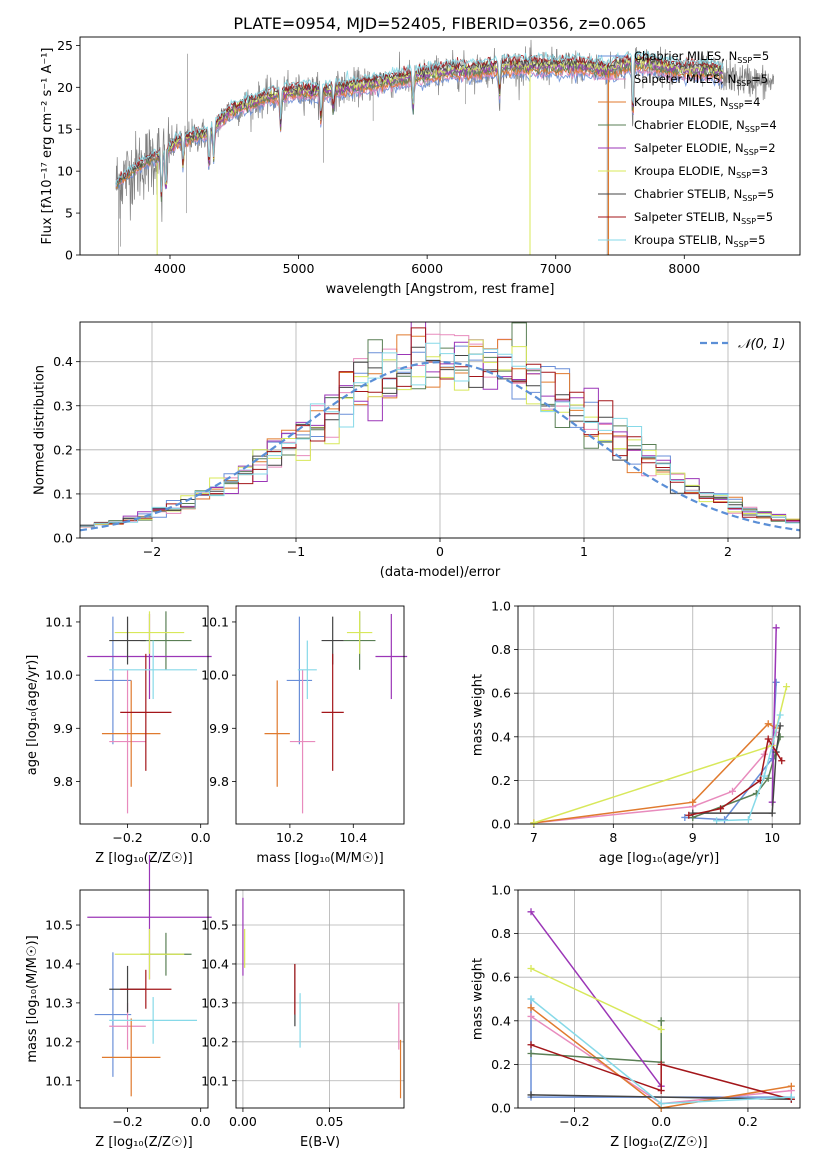  Describe the element at coordinates (584, 551) in the screenshot. I see `x-tick-label: 1` at that location.